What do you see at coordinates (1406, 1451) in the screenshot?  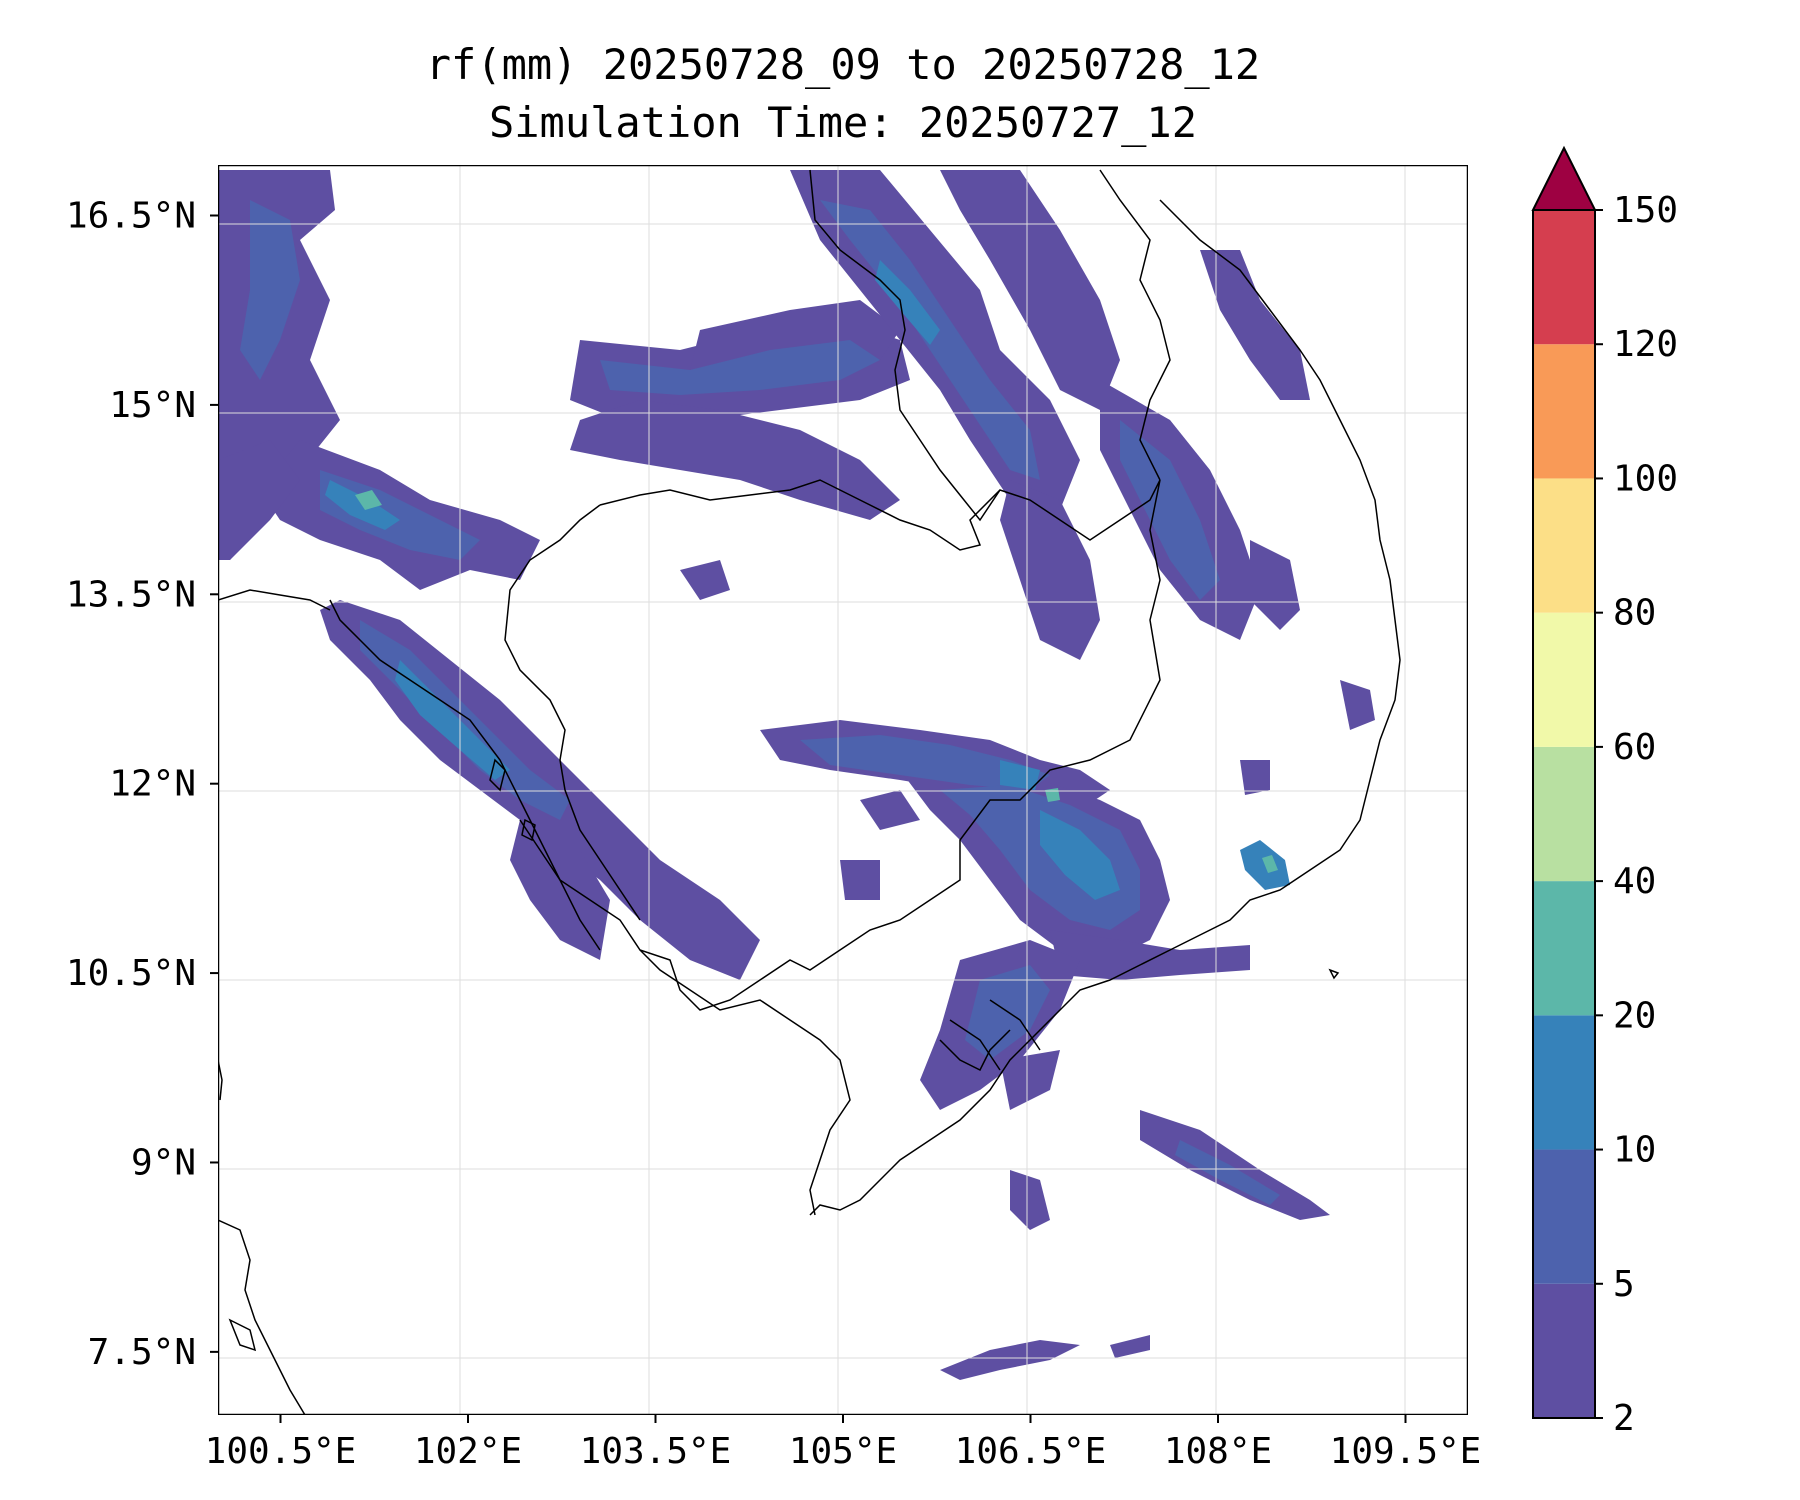 I see `x-tick-label: 109.5°E` at bounding box center [1406, 1451].